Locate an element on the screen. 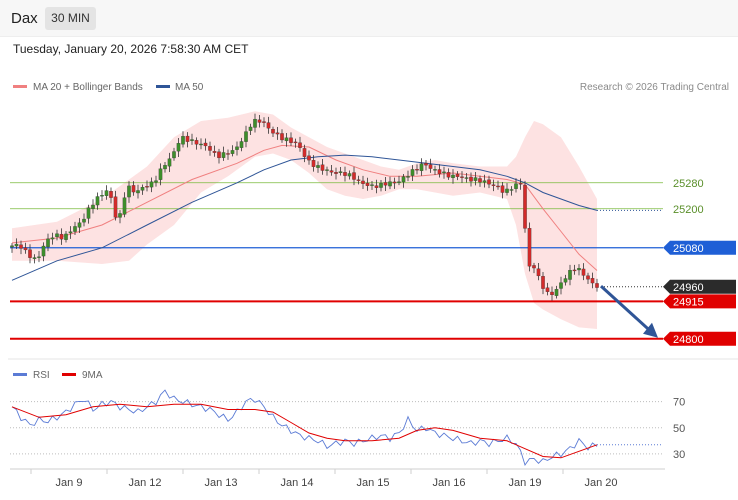 Image resolution: width=738 pixels, height=500 pixels. legend-label-rsi: RSI is located at coordinates (41, 375).